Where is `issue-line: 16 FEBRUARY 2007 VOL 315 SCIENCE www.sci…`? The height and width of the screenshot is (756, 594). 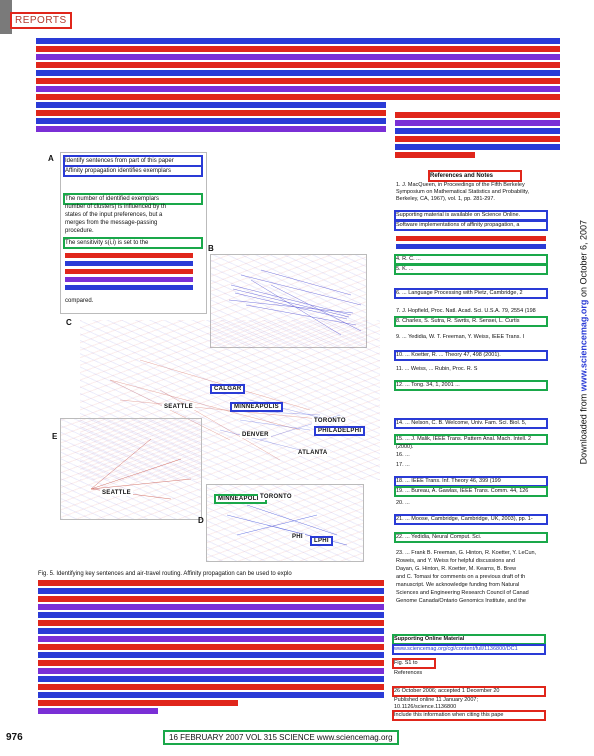 issue-line: 16 FEBRUARY 2007 VOL 315 SCIENCE www.sci… is located at coordinates (281, 737).